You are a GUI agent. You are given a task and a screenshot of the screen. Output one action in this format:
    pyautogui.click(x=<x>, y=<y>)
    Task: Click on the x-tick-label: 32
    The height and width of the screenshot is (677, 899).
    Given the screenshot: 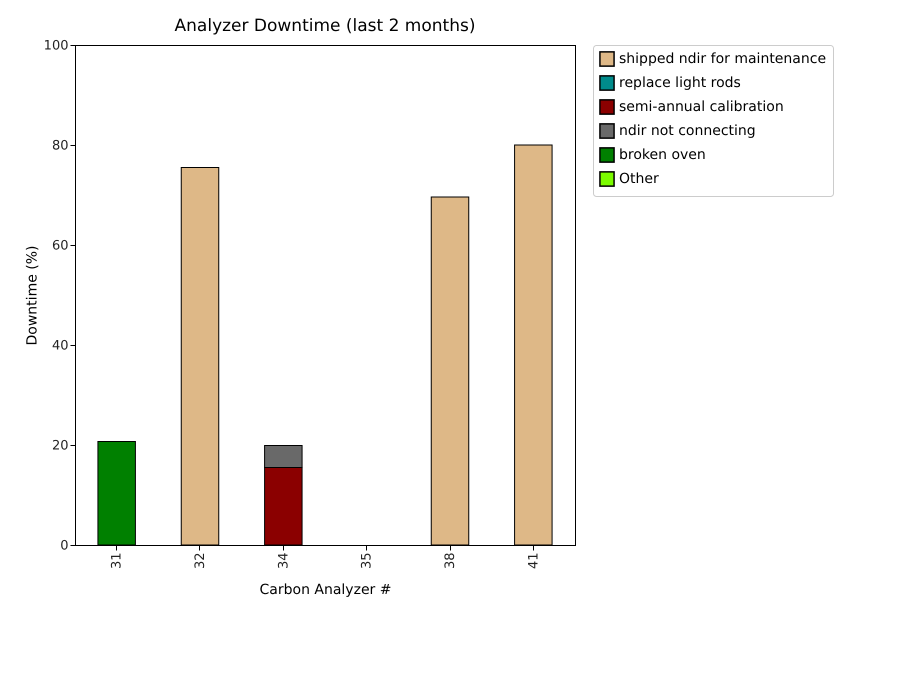 What is the action you would take?
    pyautogui.click(x=200, y=561)
    